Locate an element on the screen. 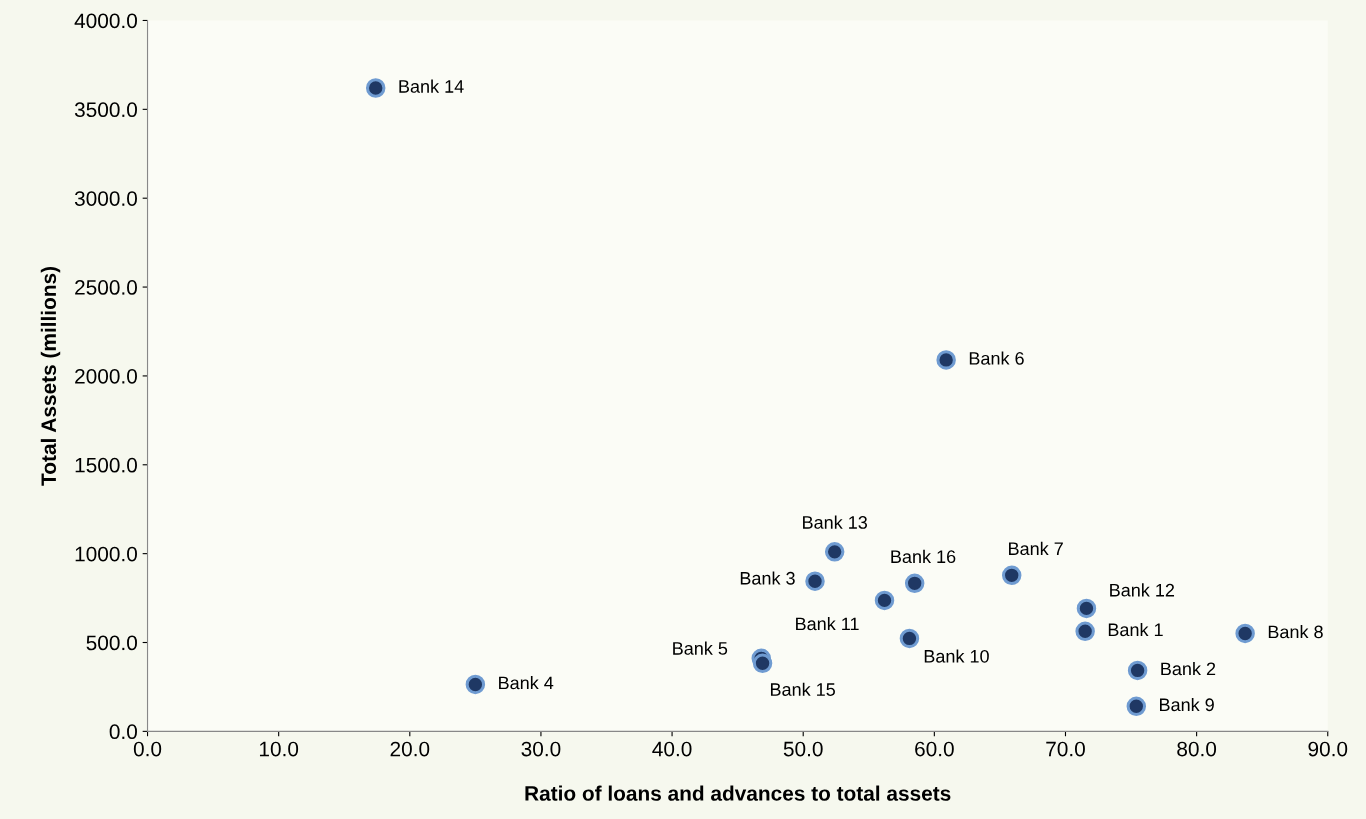  text: Bank 13 is located at coordinates (835, 522).